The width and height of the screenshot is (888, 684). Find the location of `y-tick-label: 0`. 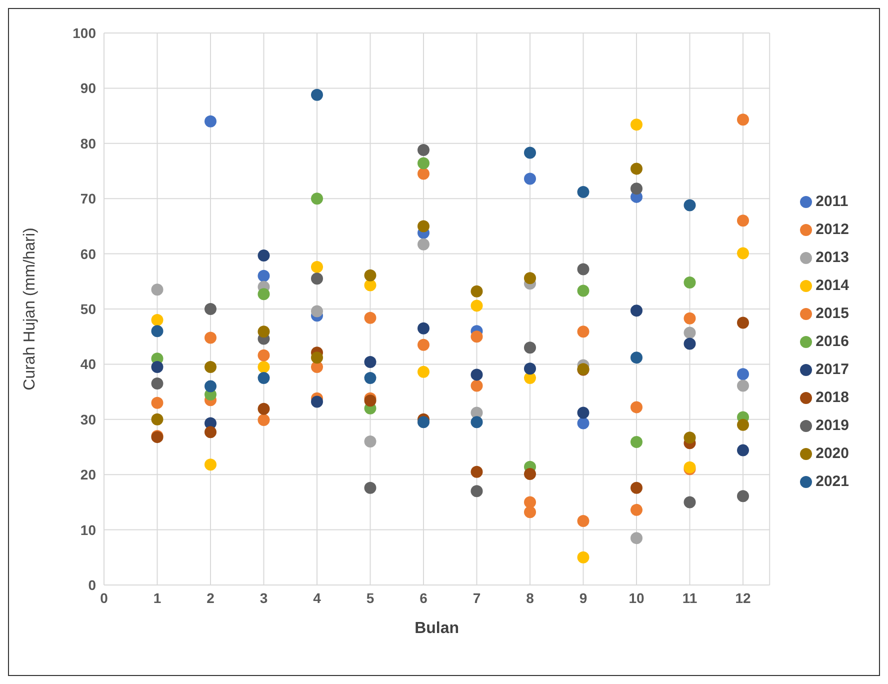

y-tick-label: 0 is located at coordinates (92, 584).